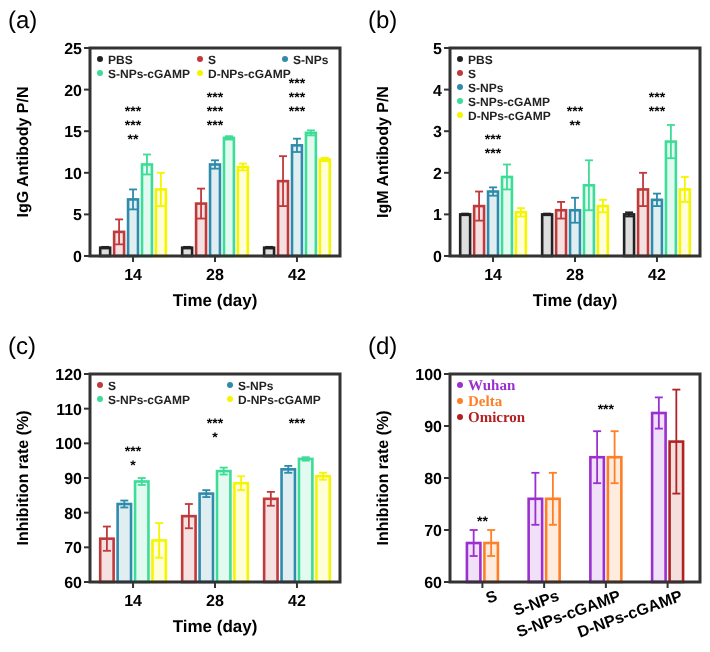  I want to click on y-tick-label: 4, so click(438, 90).